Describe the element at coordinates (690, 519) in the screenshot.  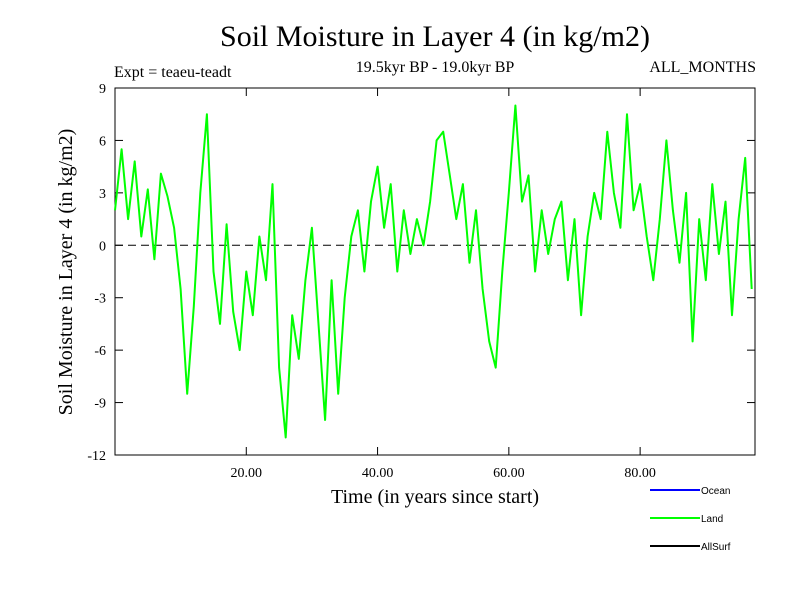
I see `legend: Ocean Land AllSurf` at that location.